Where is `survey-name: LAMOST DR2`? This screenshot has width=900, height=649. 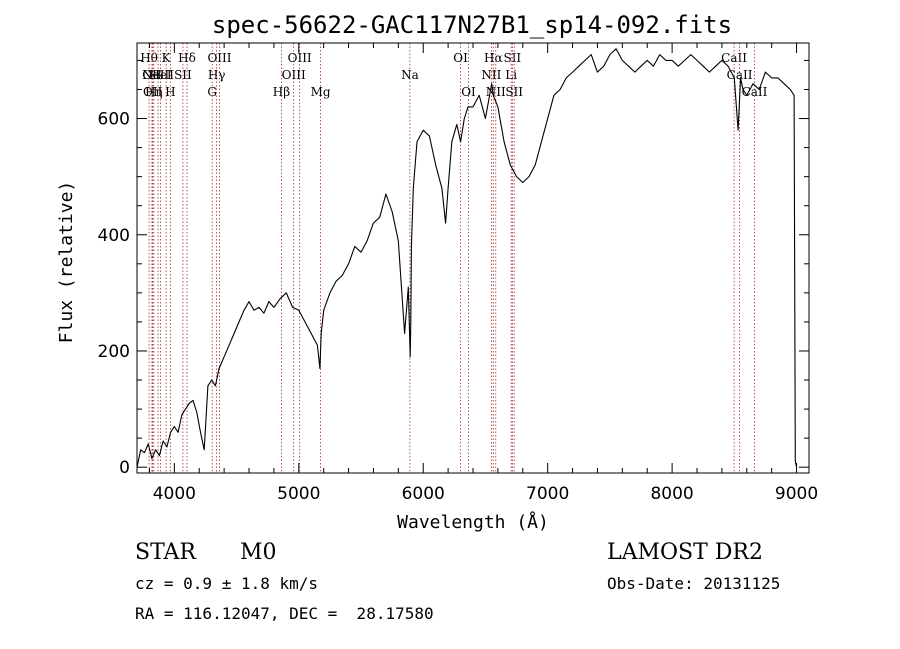 survey-name: LAMOST DR2 is located at coordinates (685, 552).